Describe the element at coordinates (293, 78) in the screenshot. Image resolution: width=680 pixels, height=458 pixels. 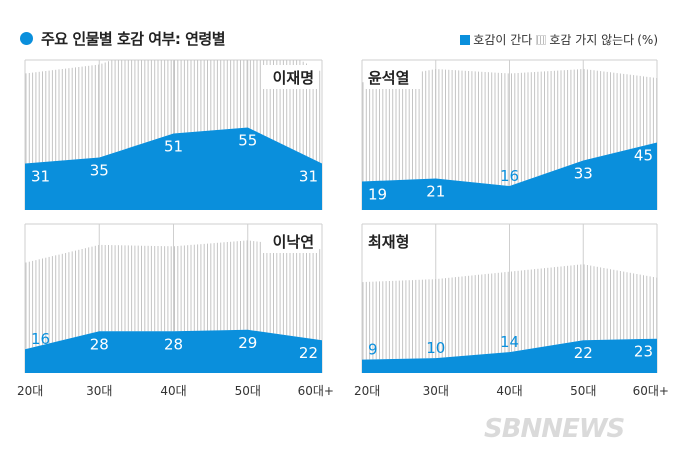
I see `panel-1-title: 이재명` at that location.